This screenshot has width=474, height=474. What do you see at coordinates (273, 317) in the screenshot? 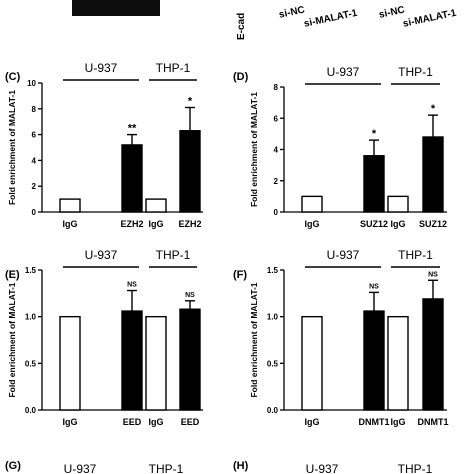
I see `panel-f-y-tick-label-2: 1.0` at bounding box center [273, 317].